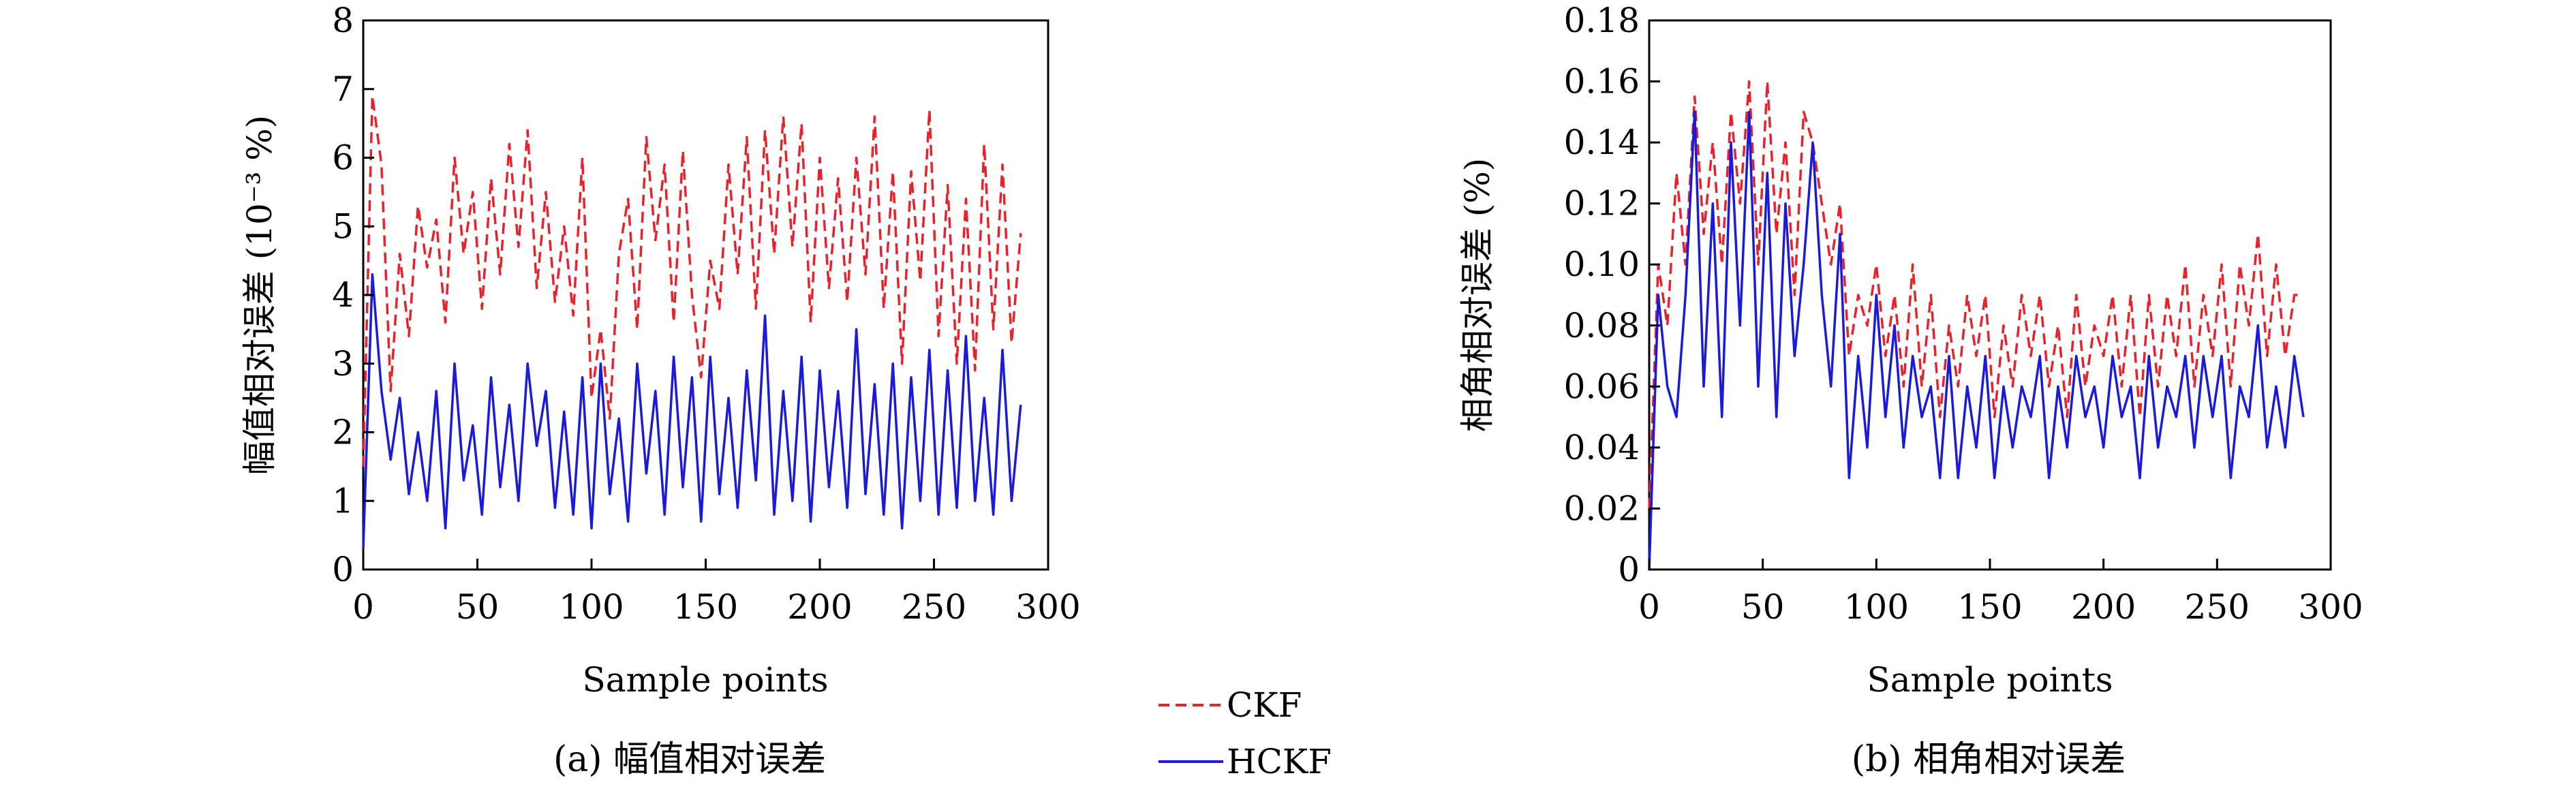 This screenshot has height=795, width=2576. Describe the element at coordinates (1264, 705) in the screenshot. I see `legend-label-ckf: CKF` at that location.